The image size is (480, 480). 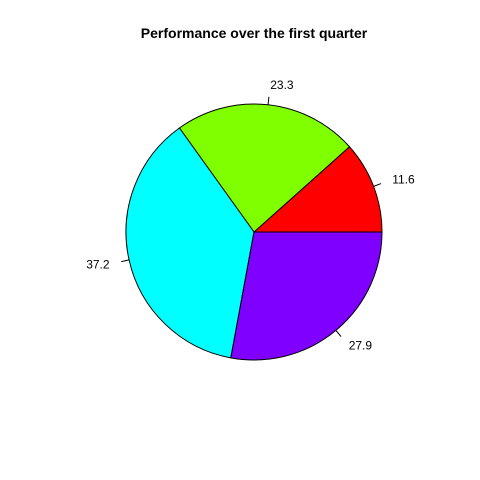 What do you see at coordinates (98, 264) in the screenshot?
I see `slice-label: 37.2` at bounding box center [98, 264].